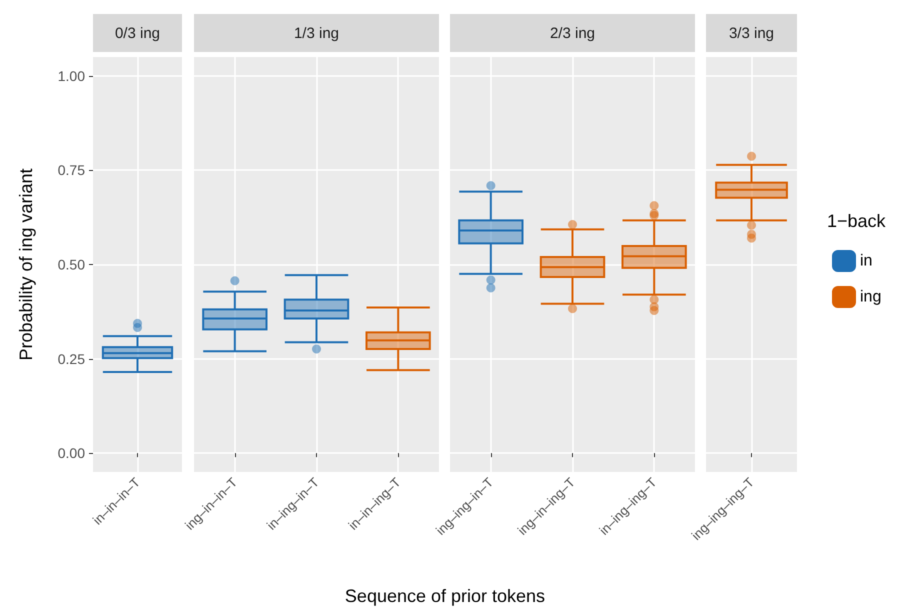 The image size is (912, 612). Describe the element at coordinates (871, 297) in the screenshot. I see `legend-label: ing` at that location.